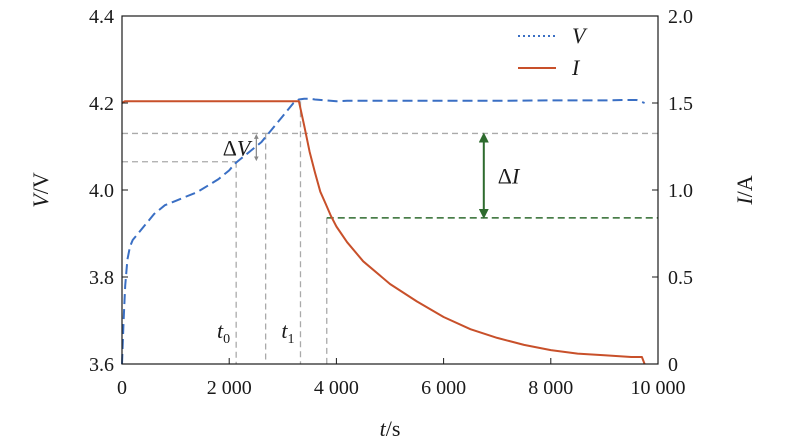  I want to click on x-tick-label: 8 000, so click(550, 388).